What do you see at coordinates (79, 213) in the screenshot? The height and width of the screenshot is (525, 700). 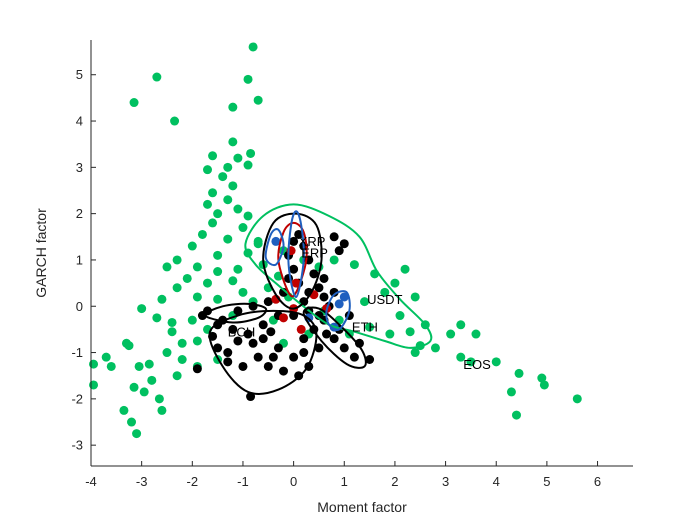 I see `y-tick-label-5: 2` at bounding box center [79, 213].